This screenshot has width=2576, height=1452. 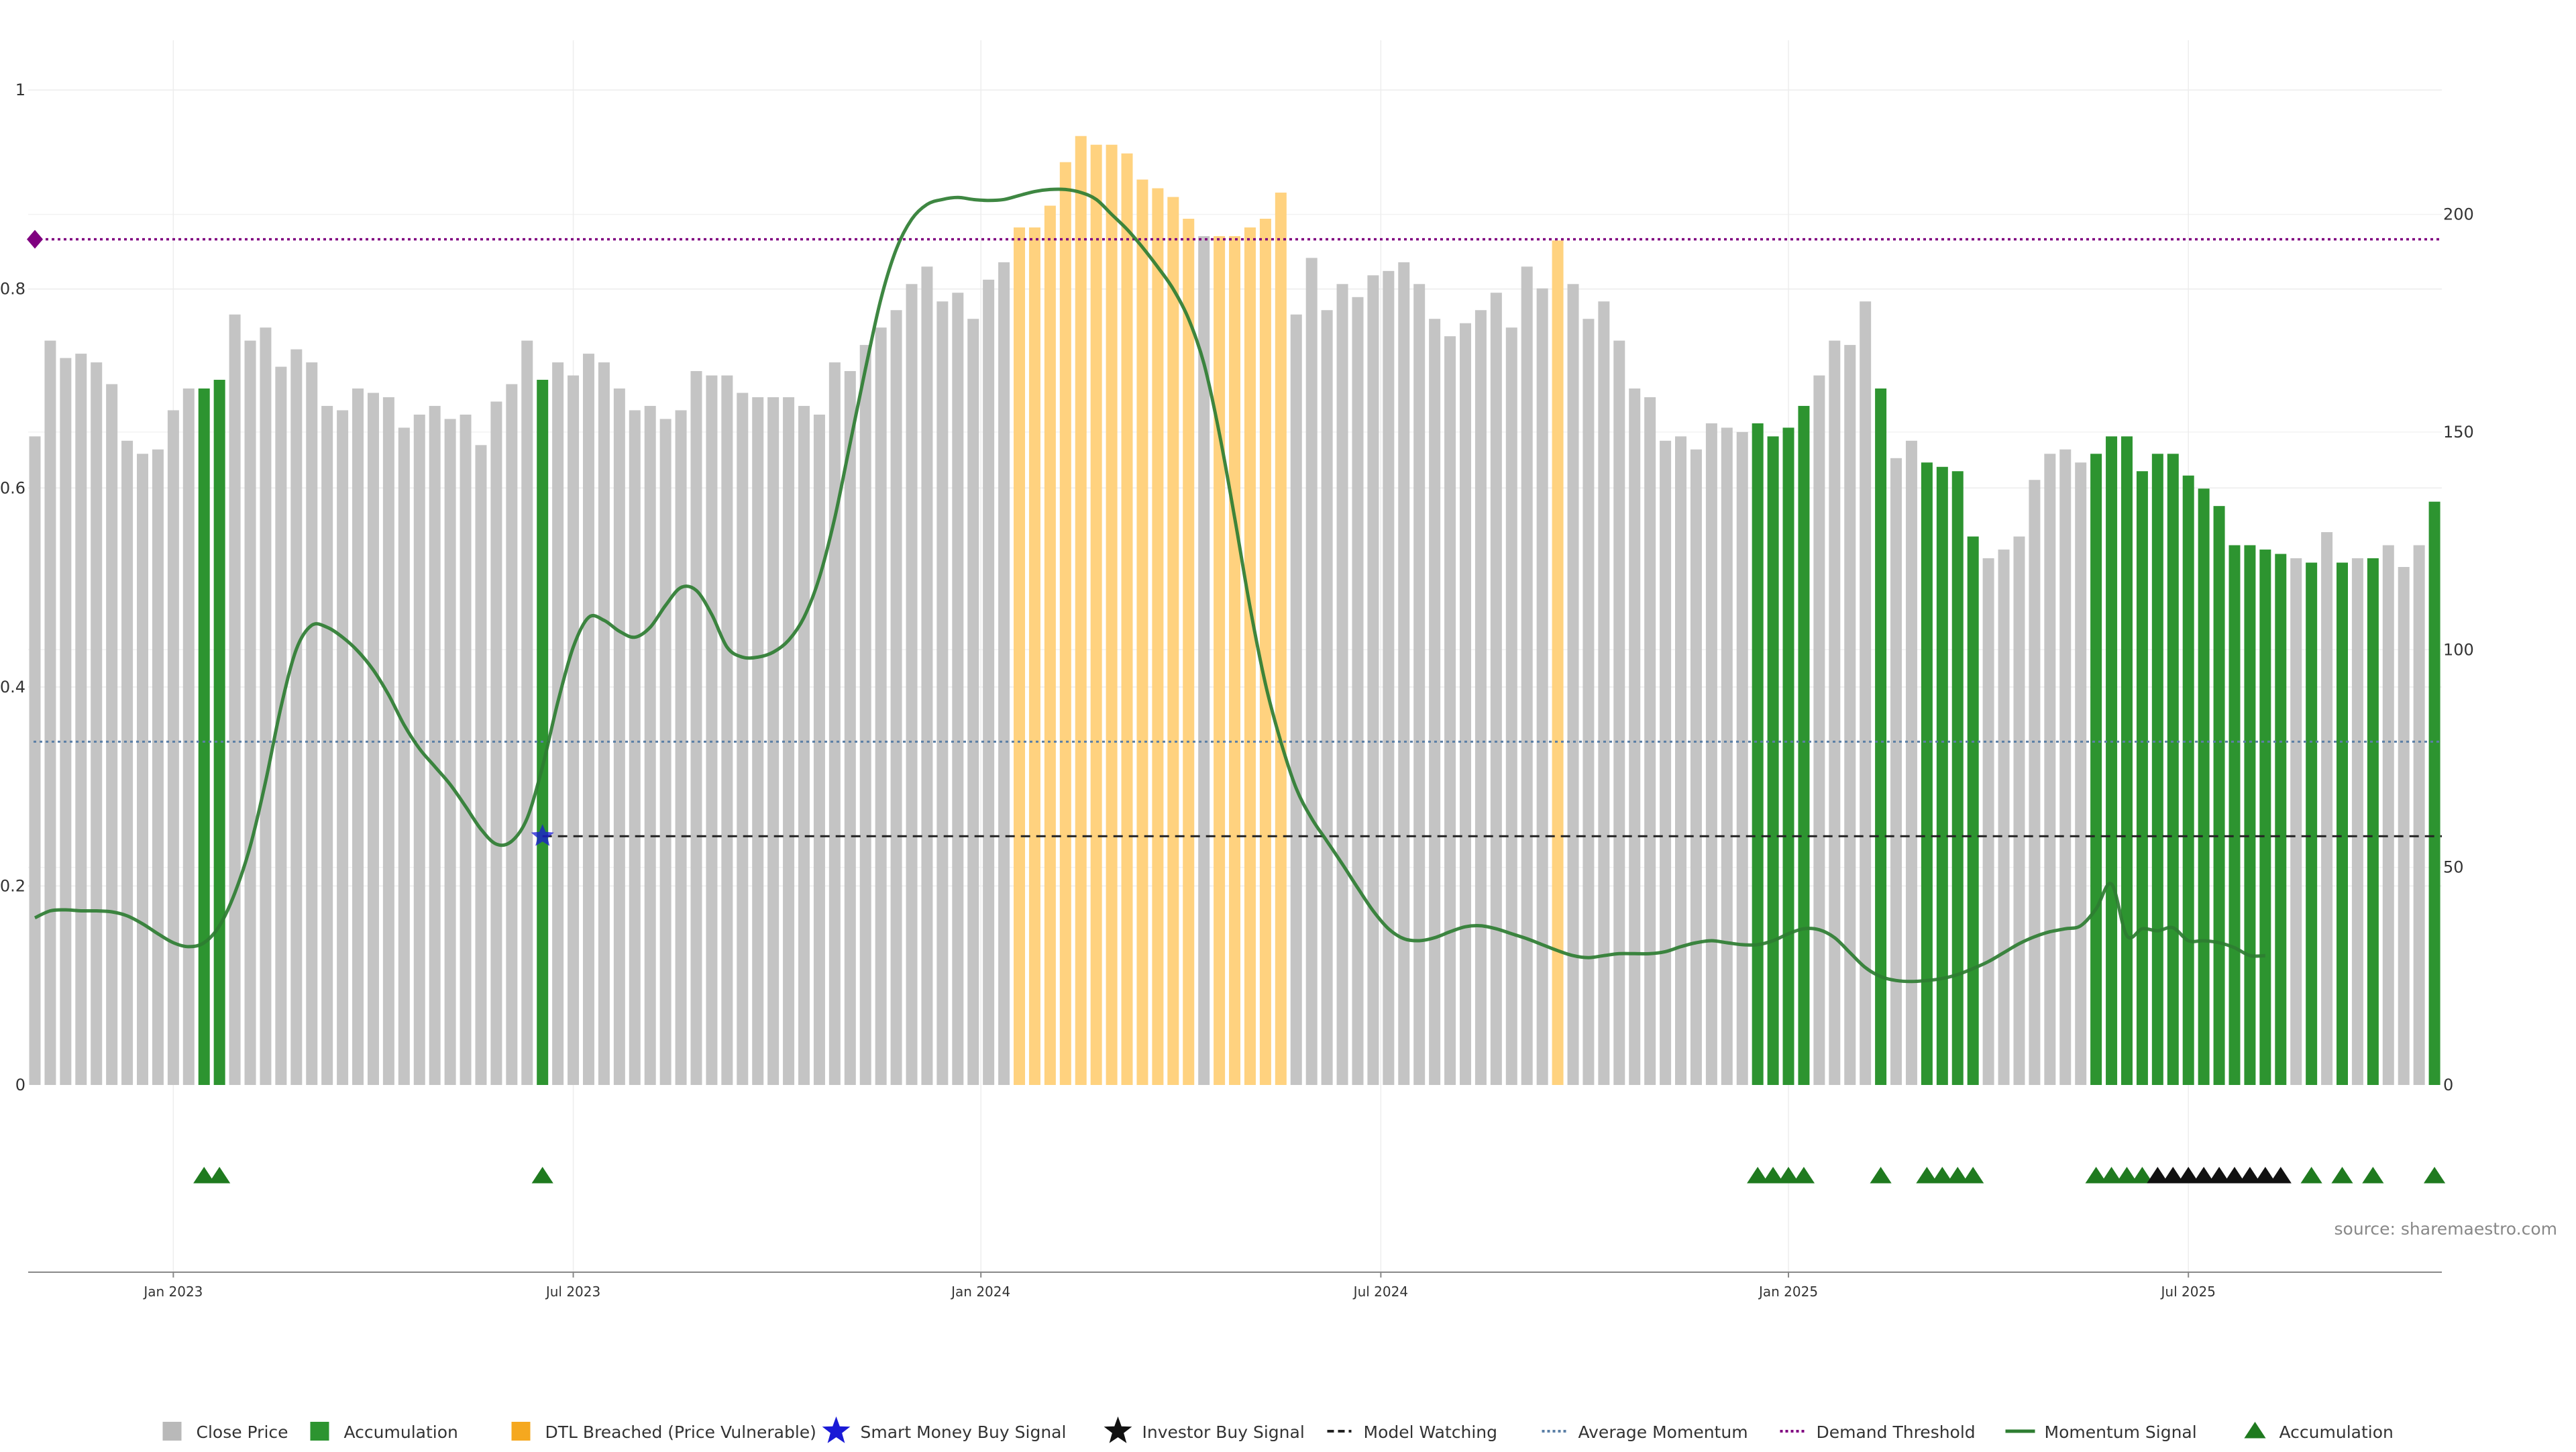 I want to click on smart-money-buy-star, so click(x=542, y=835).